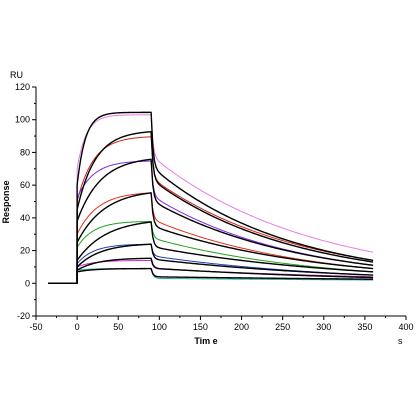  I want to click on x-tick-label: 250, so click(282, 327).